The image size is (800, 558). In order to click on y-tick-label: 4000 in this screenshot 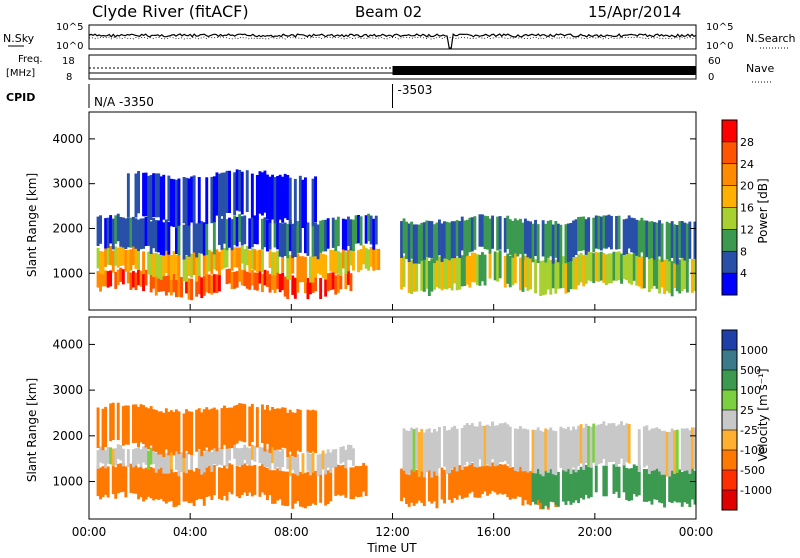, I will do `click(67, 344)`.